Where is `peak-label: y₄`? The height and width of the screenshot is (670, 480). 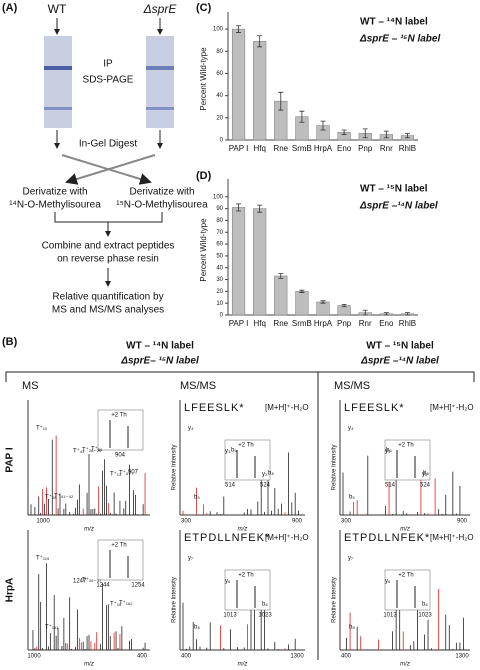 peak-label: y₄ is located at coordinates (191, 429).